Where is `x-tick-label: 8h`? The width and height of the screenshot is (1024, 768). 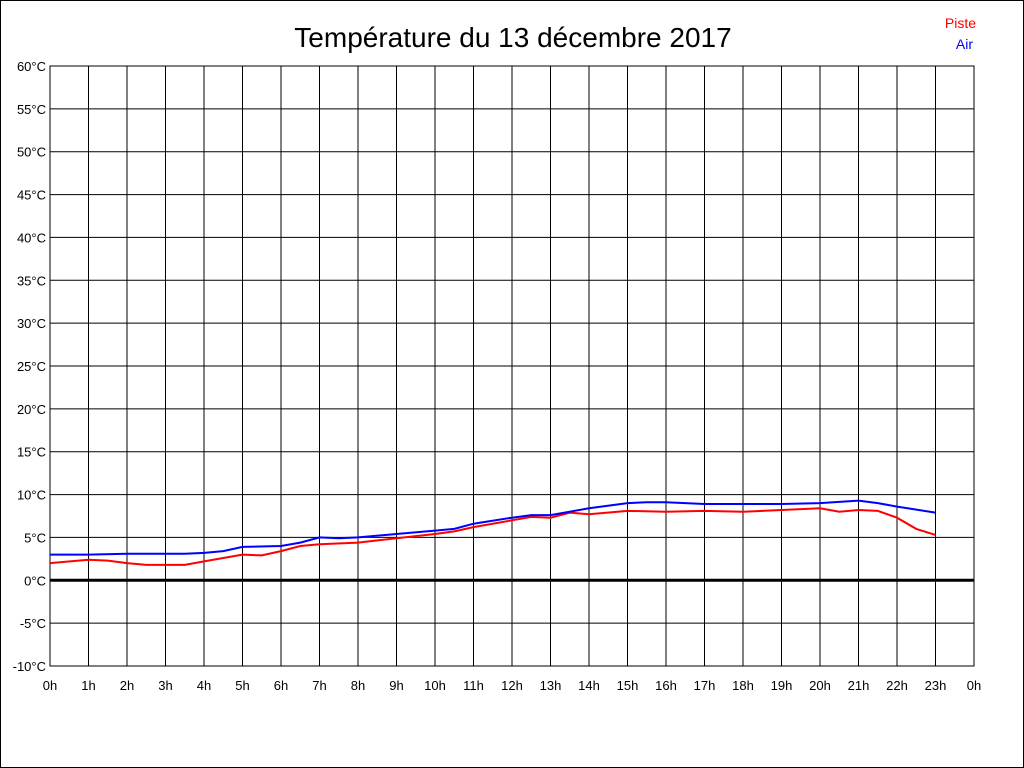 x-tick-label: 8h is located at coordinates (358, 685).